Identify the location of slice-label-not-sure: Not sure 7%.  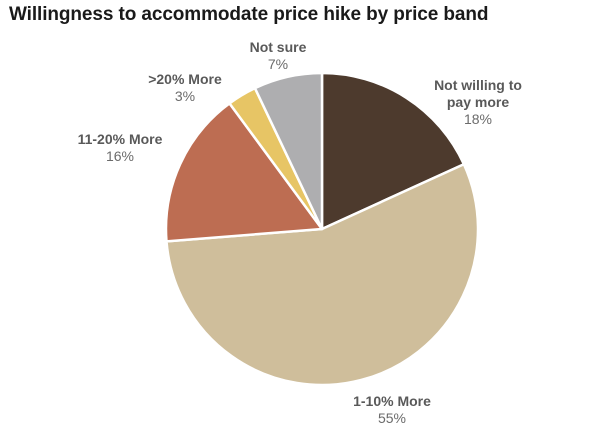
(278, 56).